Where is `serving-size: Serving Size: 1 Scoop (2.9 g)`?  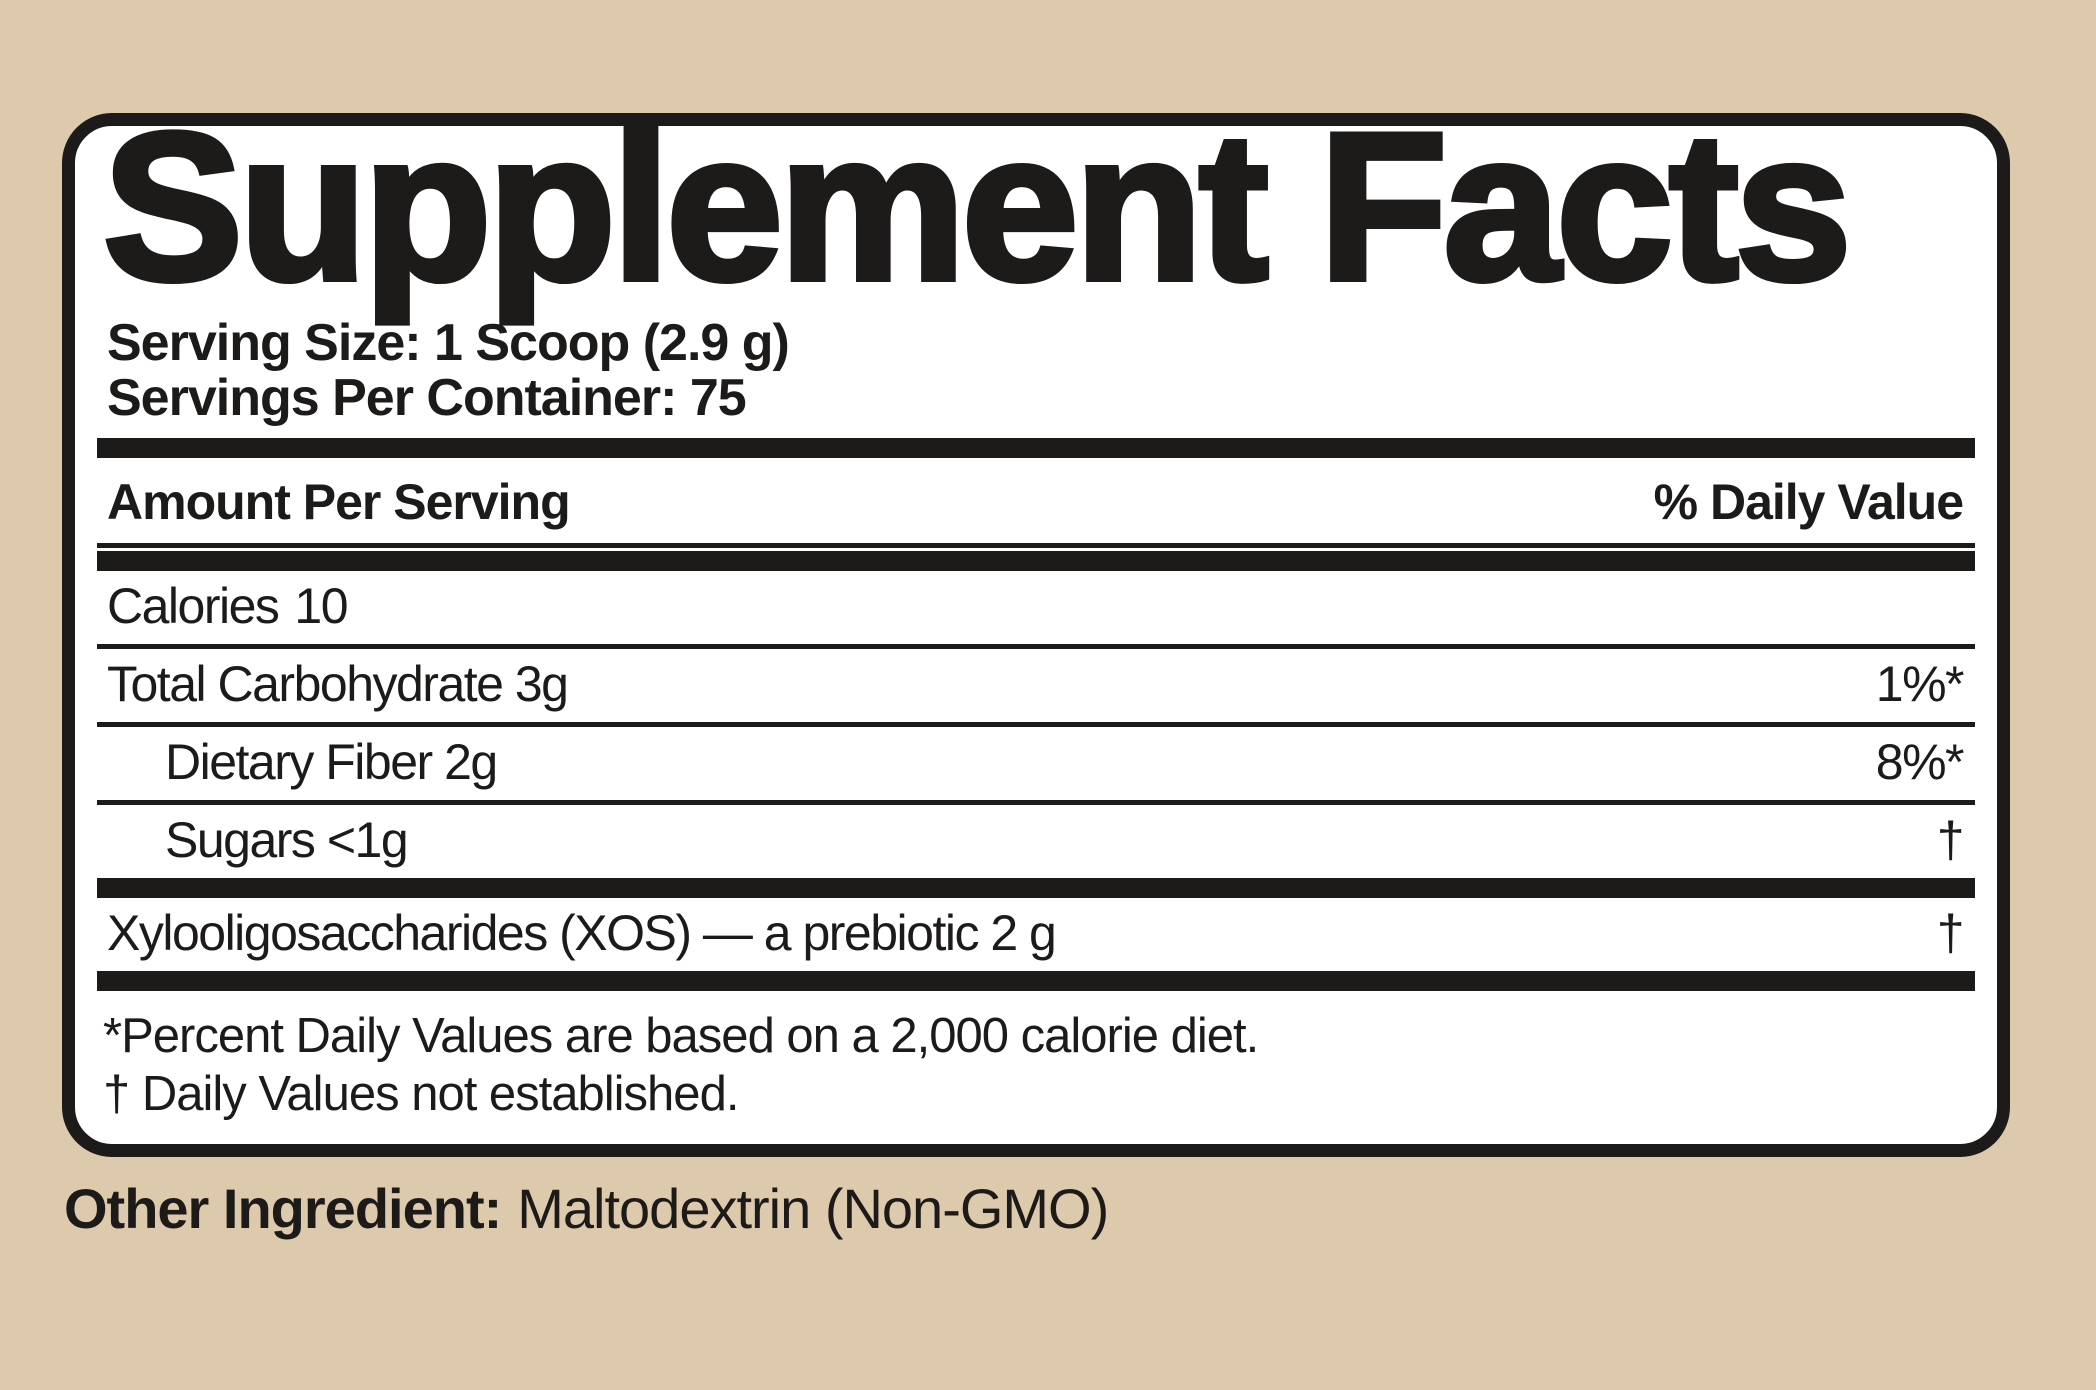 serving-size: Serving Size: 1 Scoop (2.9 g) is located at coordinates (448, 343).